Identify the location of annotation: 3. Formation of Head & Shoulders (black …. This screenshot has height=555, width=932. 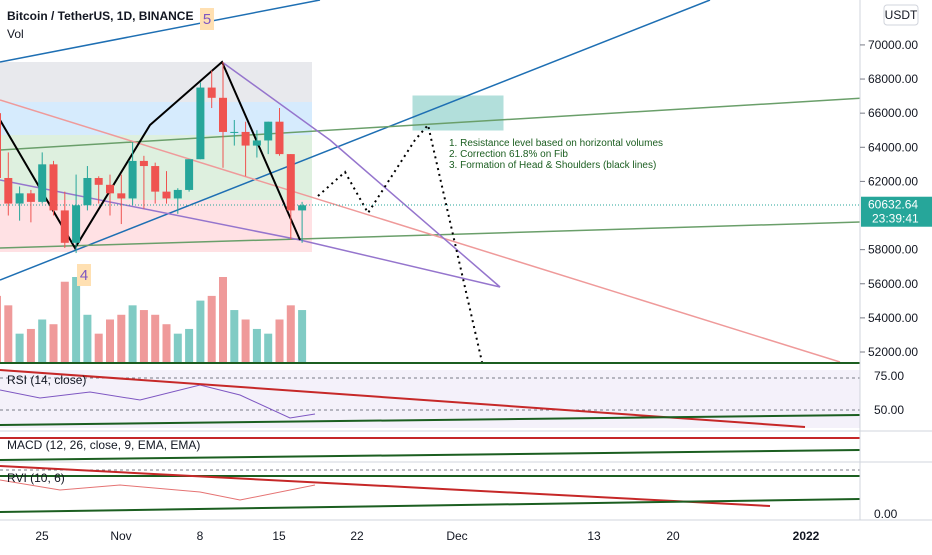
(552, 165).